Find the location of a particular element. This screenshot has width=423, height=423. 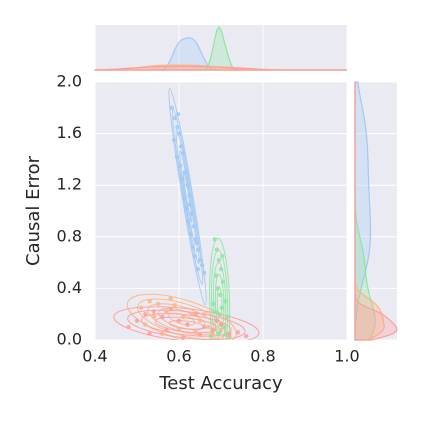

y-axis-label: Causal Error is located at coordinates (33, 210).